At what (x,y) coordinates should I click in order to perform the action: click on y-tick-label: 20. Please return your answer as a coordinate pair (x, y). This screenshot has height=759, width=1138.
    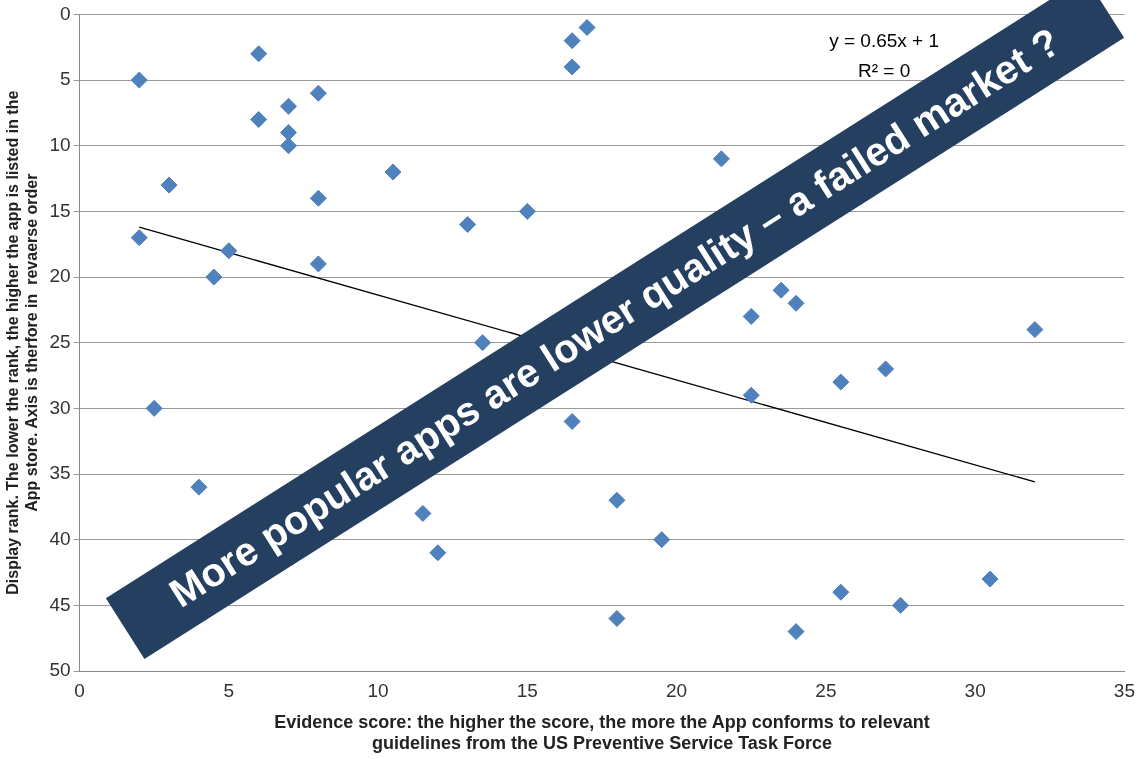
    Looking at the image, I should click on (60, 276).